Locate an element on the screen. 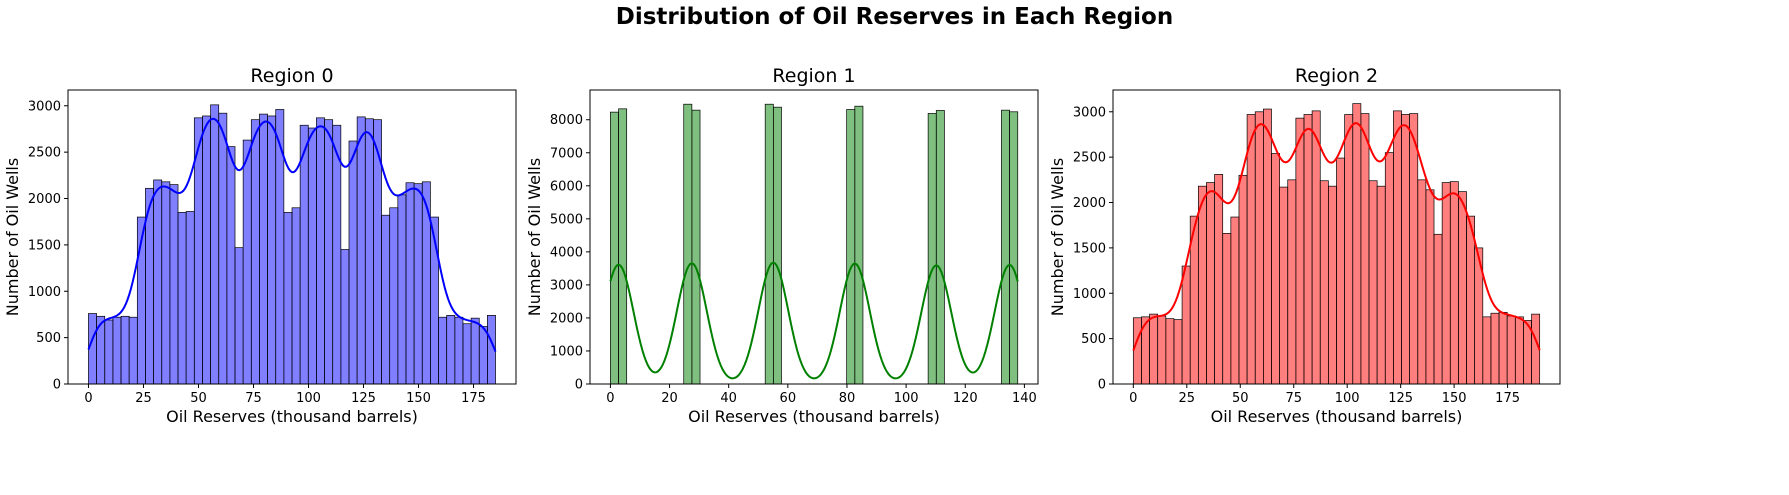  y-tick-label: 1500 is located at coordinates (44, 245).